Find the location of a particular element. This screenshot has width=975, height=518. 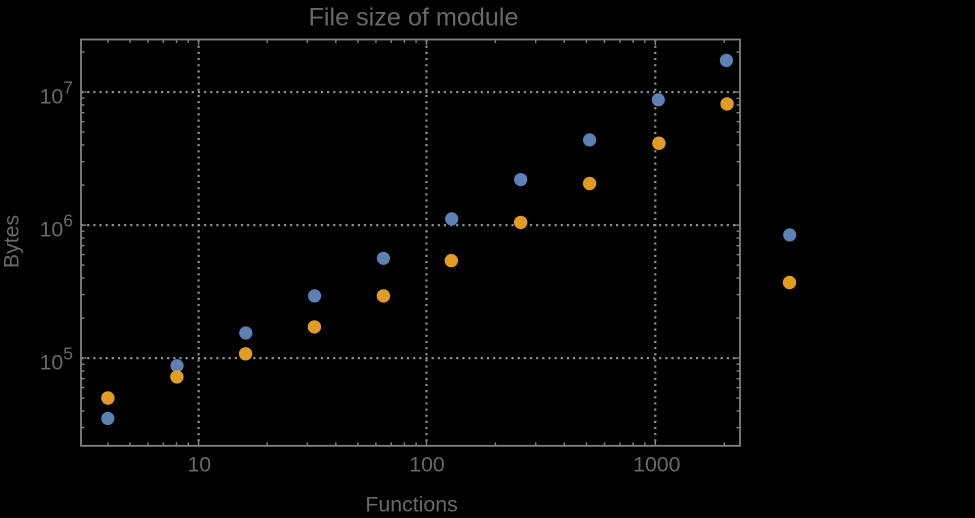

svg-text: 10 is located at coordinates (199, 465).